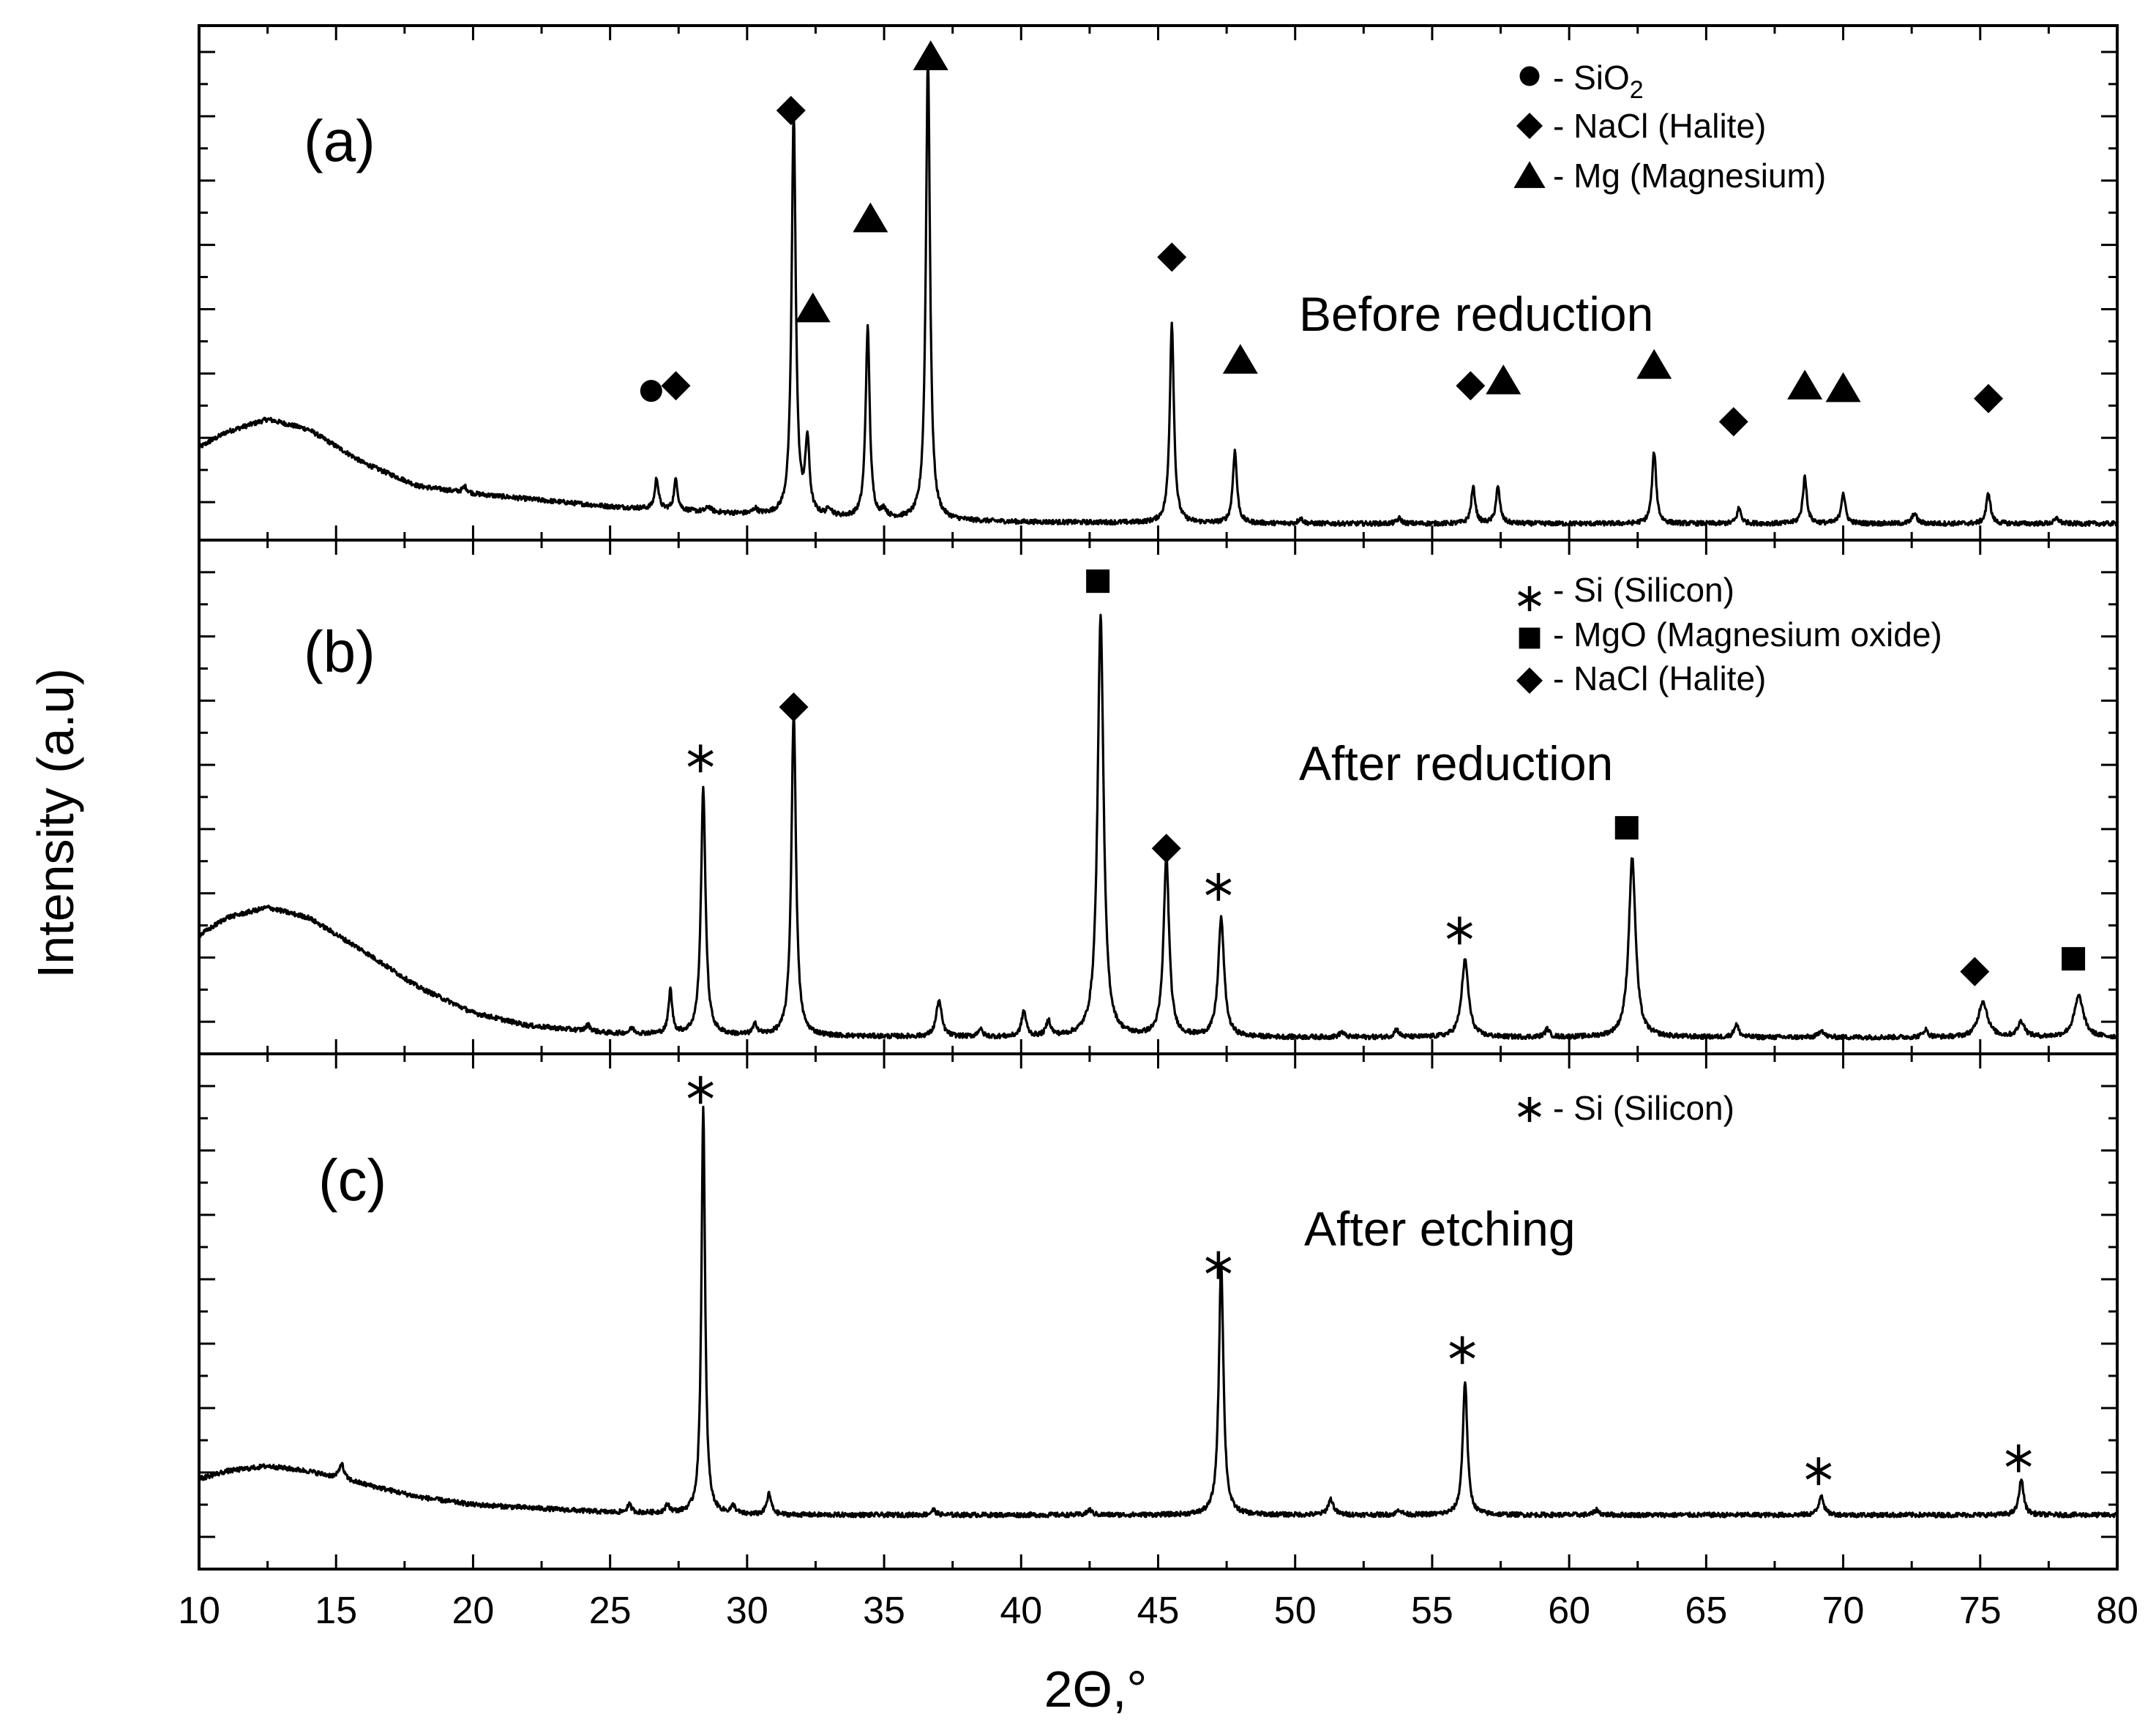 The image size is (2156, 1733). I want to click on legend-a: - SiO2 - NaCl (Halite) - Mg (Magnesium), so click(1689, 127).